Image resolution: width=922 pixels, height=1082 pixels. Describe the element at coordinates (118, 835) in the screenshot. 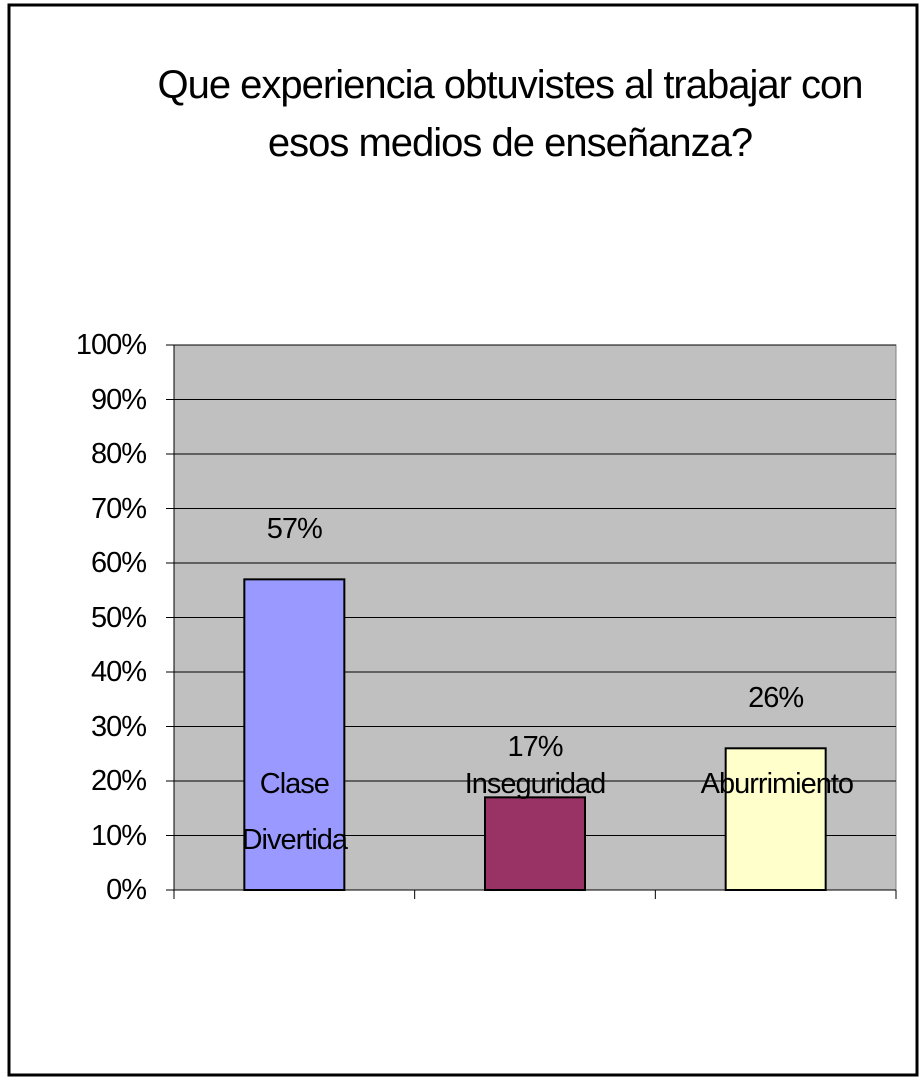

I see `y-tick-label: 10%` at that location.